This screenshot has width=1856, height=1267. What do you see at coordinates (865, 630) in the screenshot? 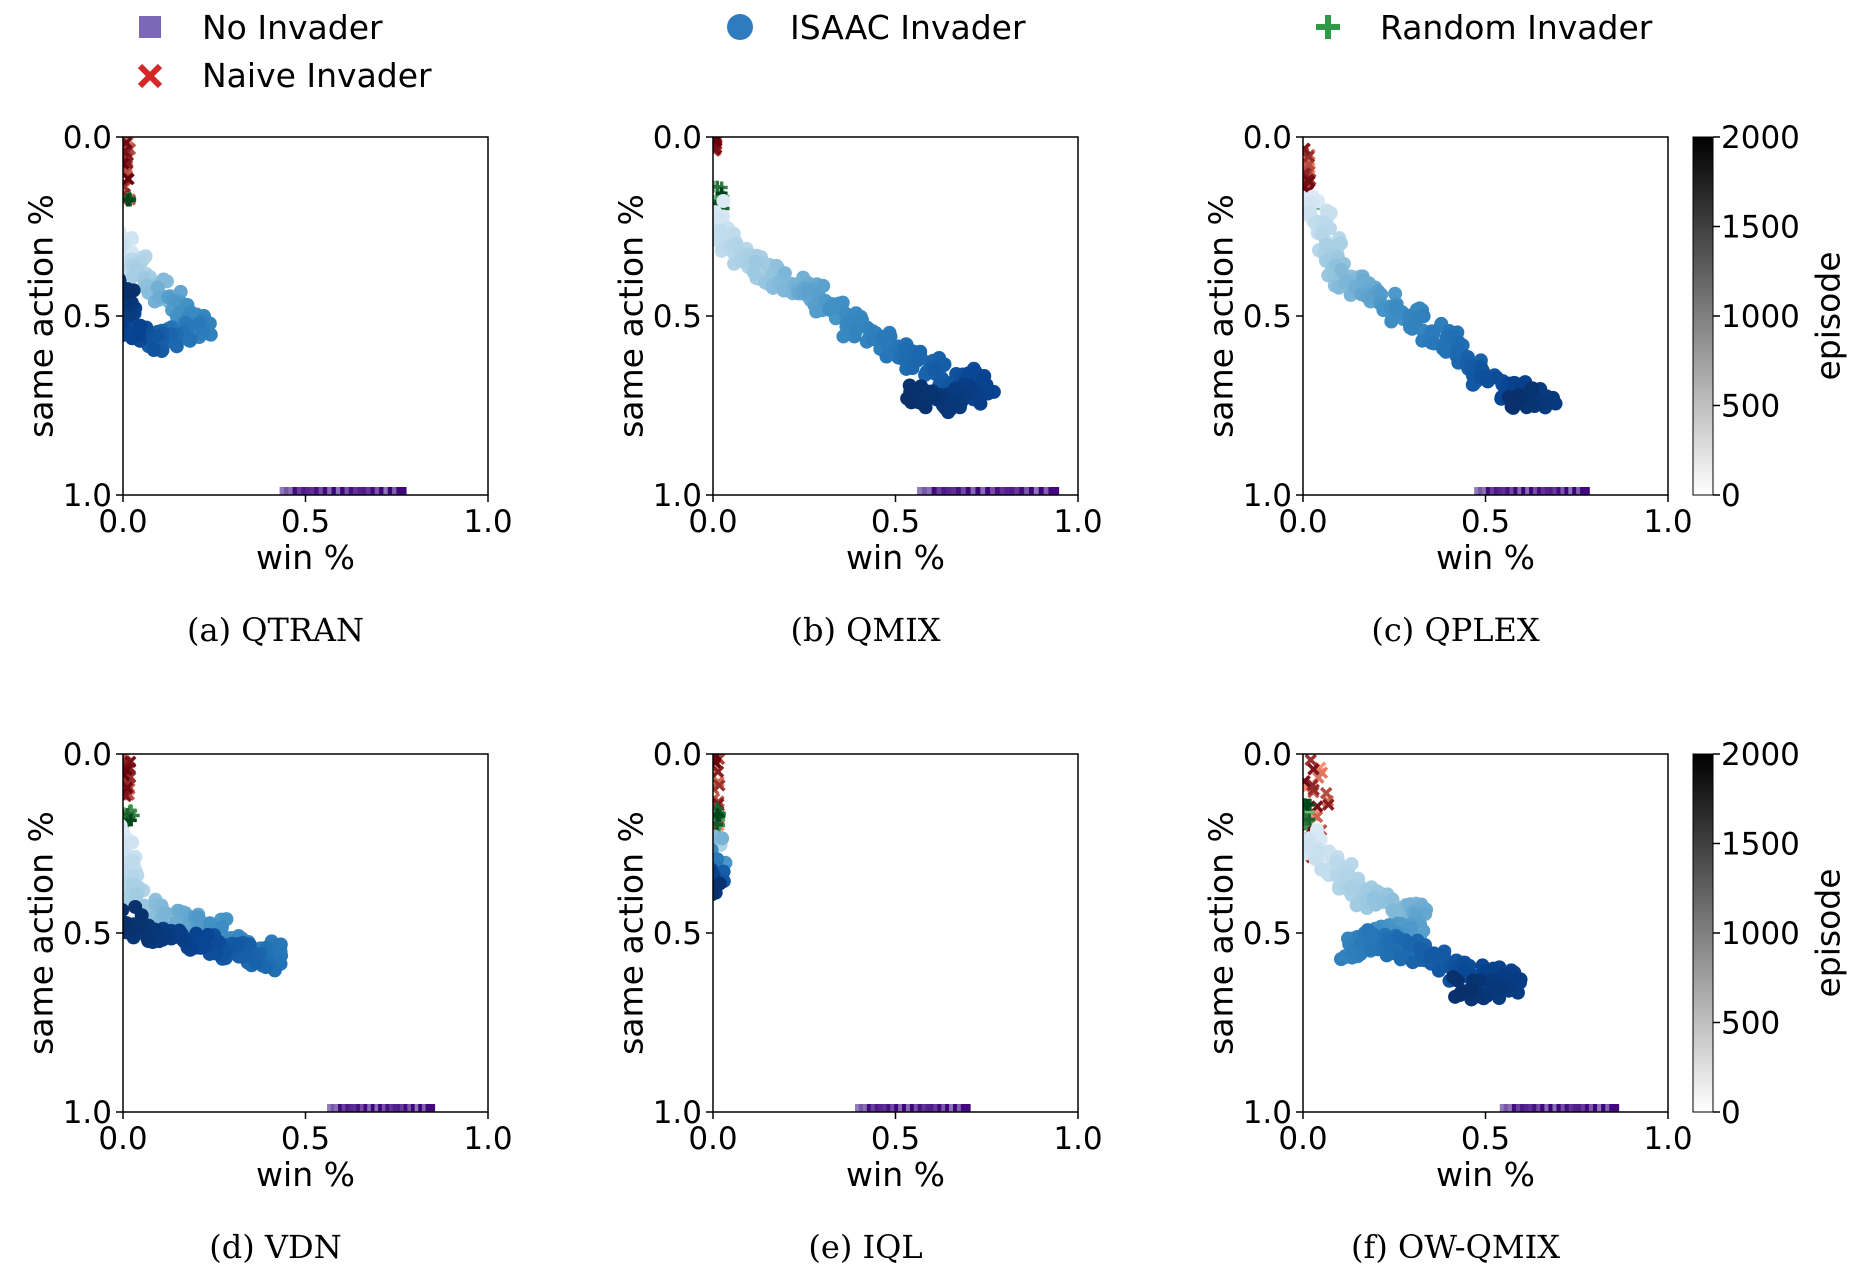
I see `subplot-caption: (b) QMIX` at bounding box center [865, 630].